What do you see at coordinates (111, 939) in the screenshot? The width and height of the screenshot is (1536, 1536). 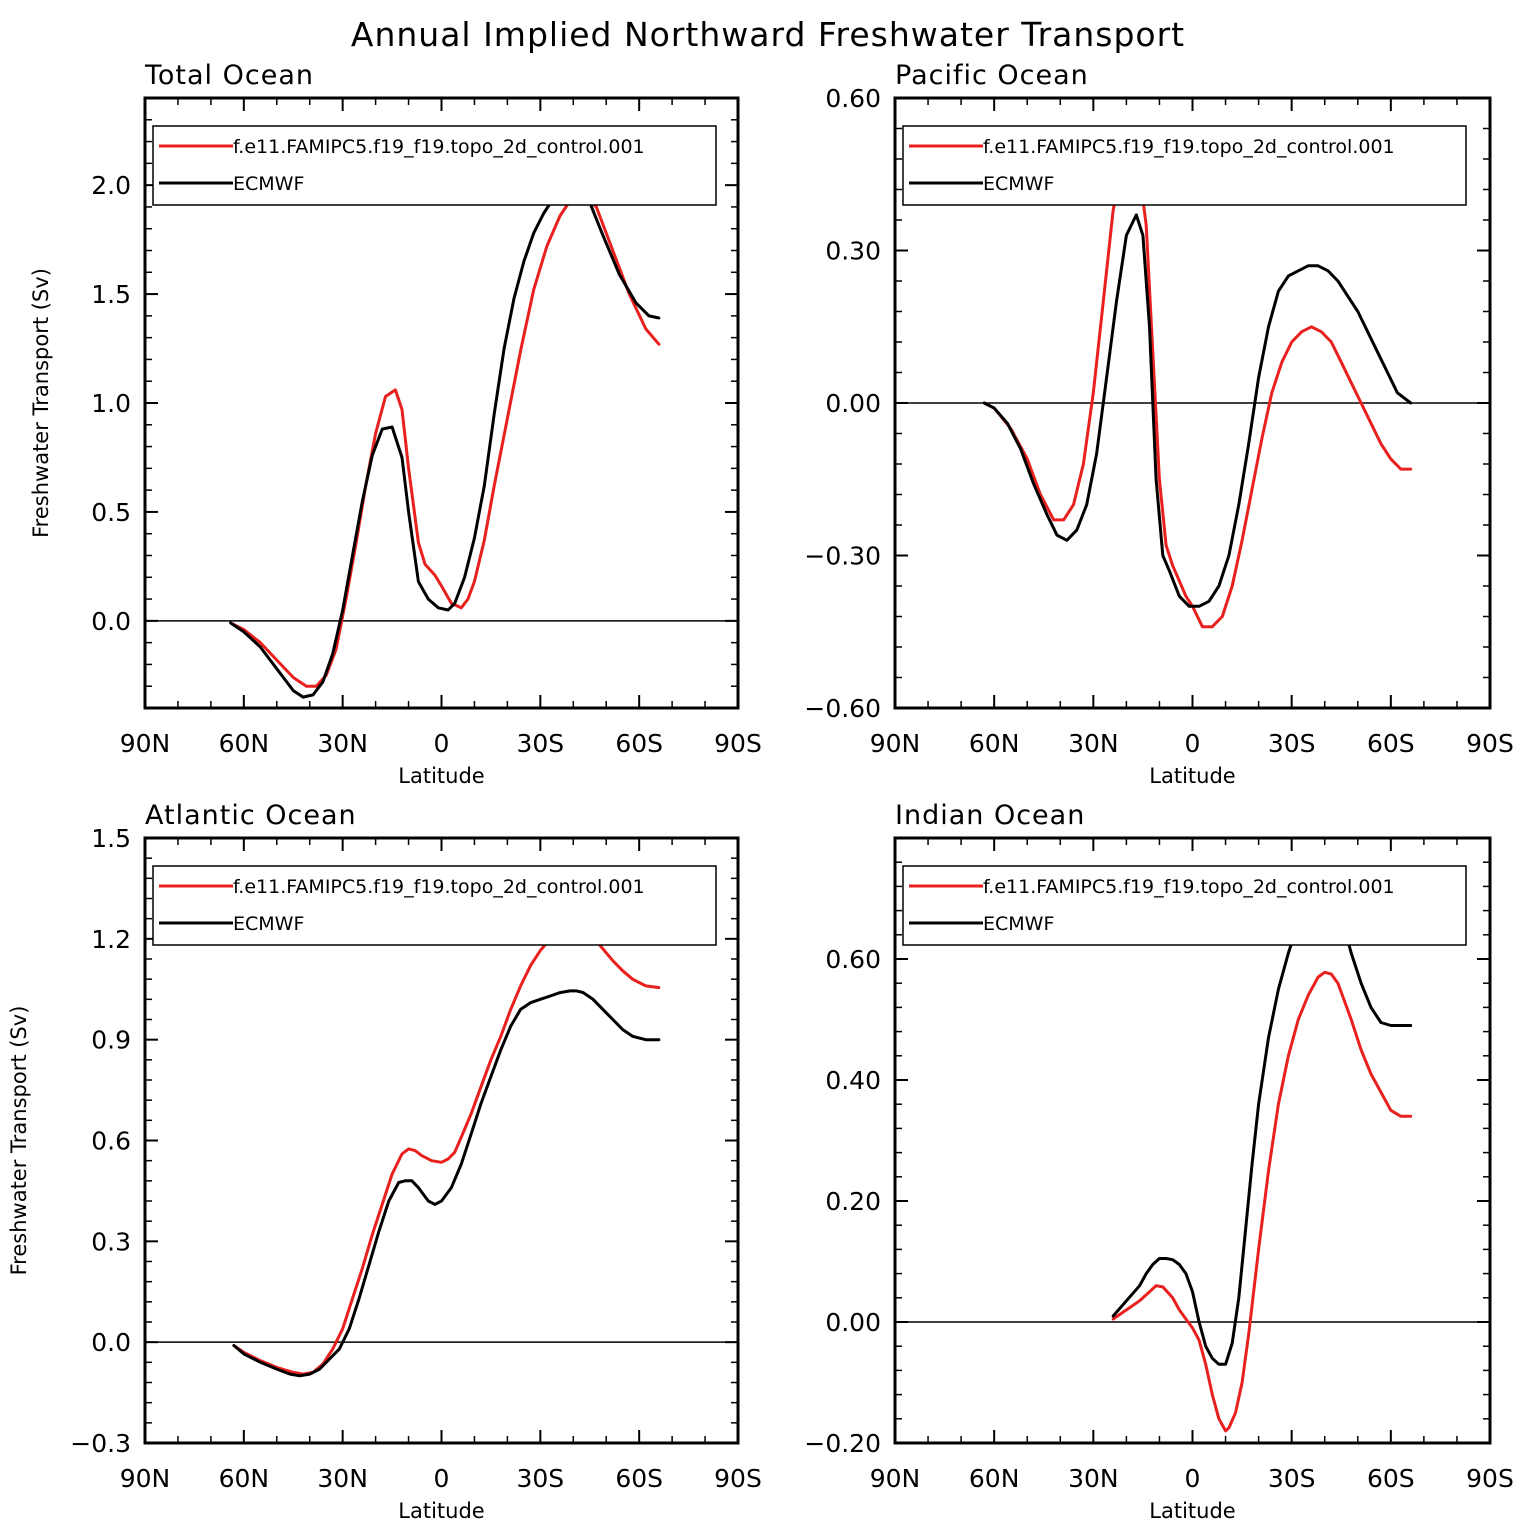 I see `y-tick-label: 1.2` at bounding box center [111, 939].